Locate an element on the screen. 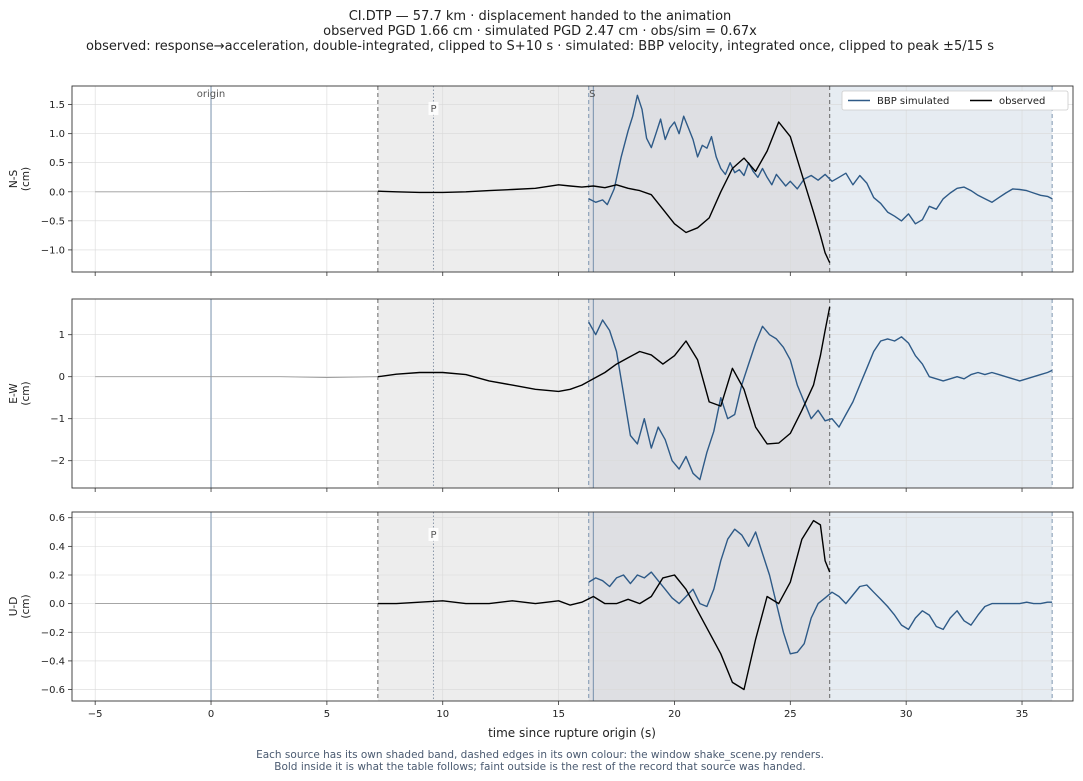  y-axis-label-line-1: N-S is located at coordinates (14, 179).